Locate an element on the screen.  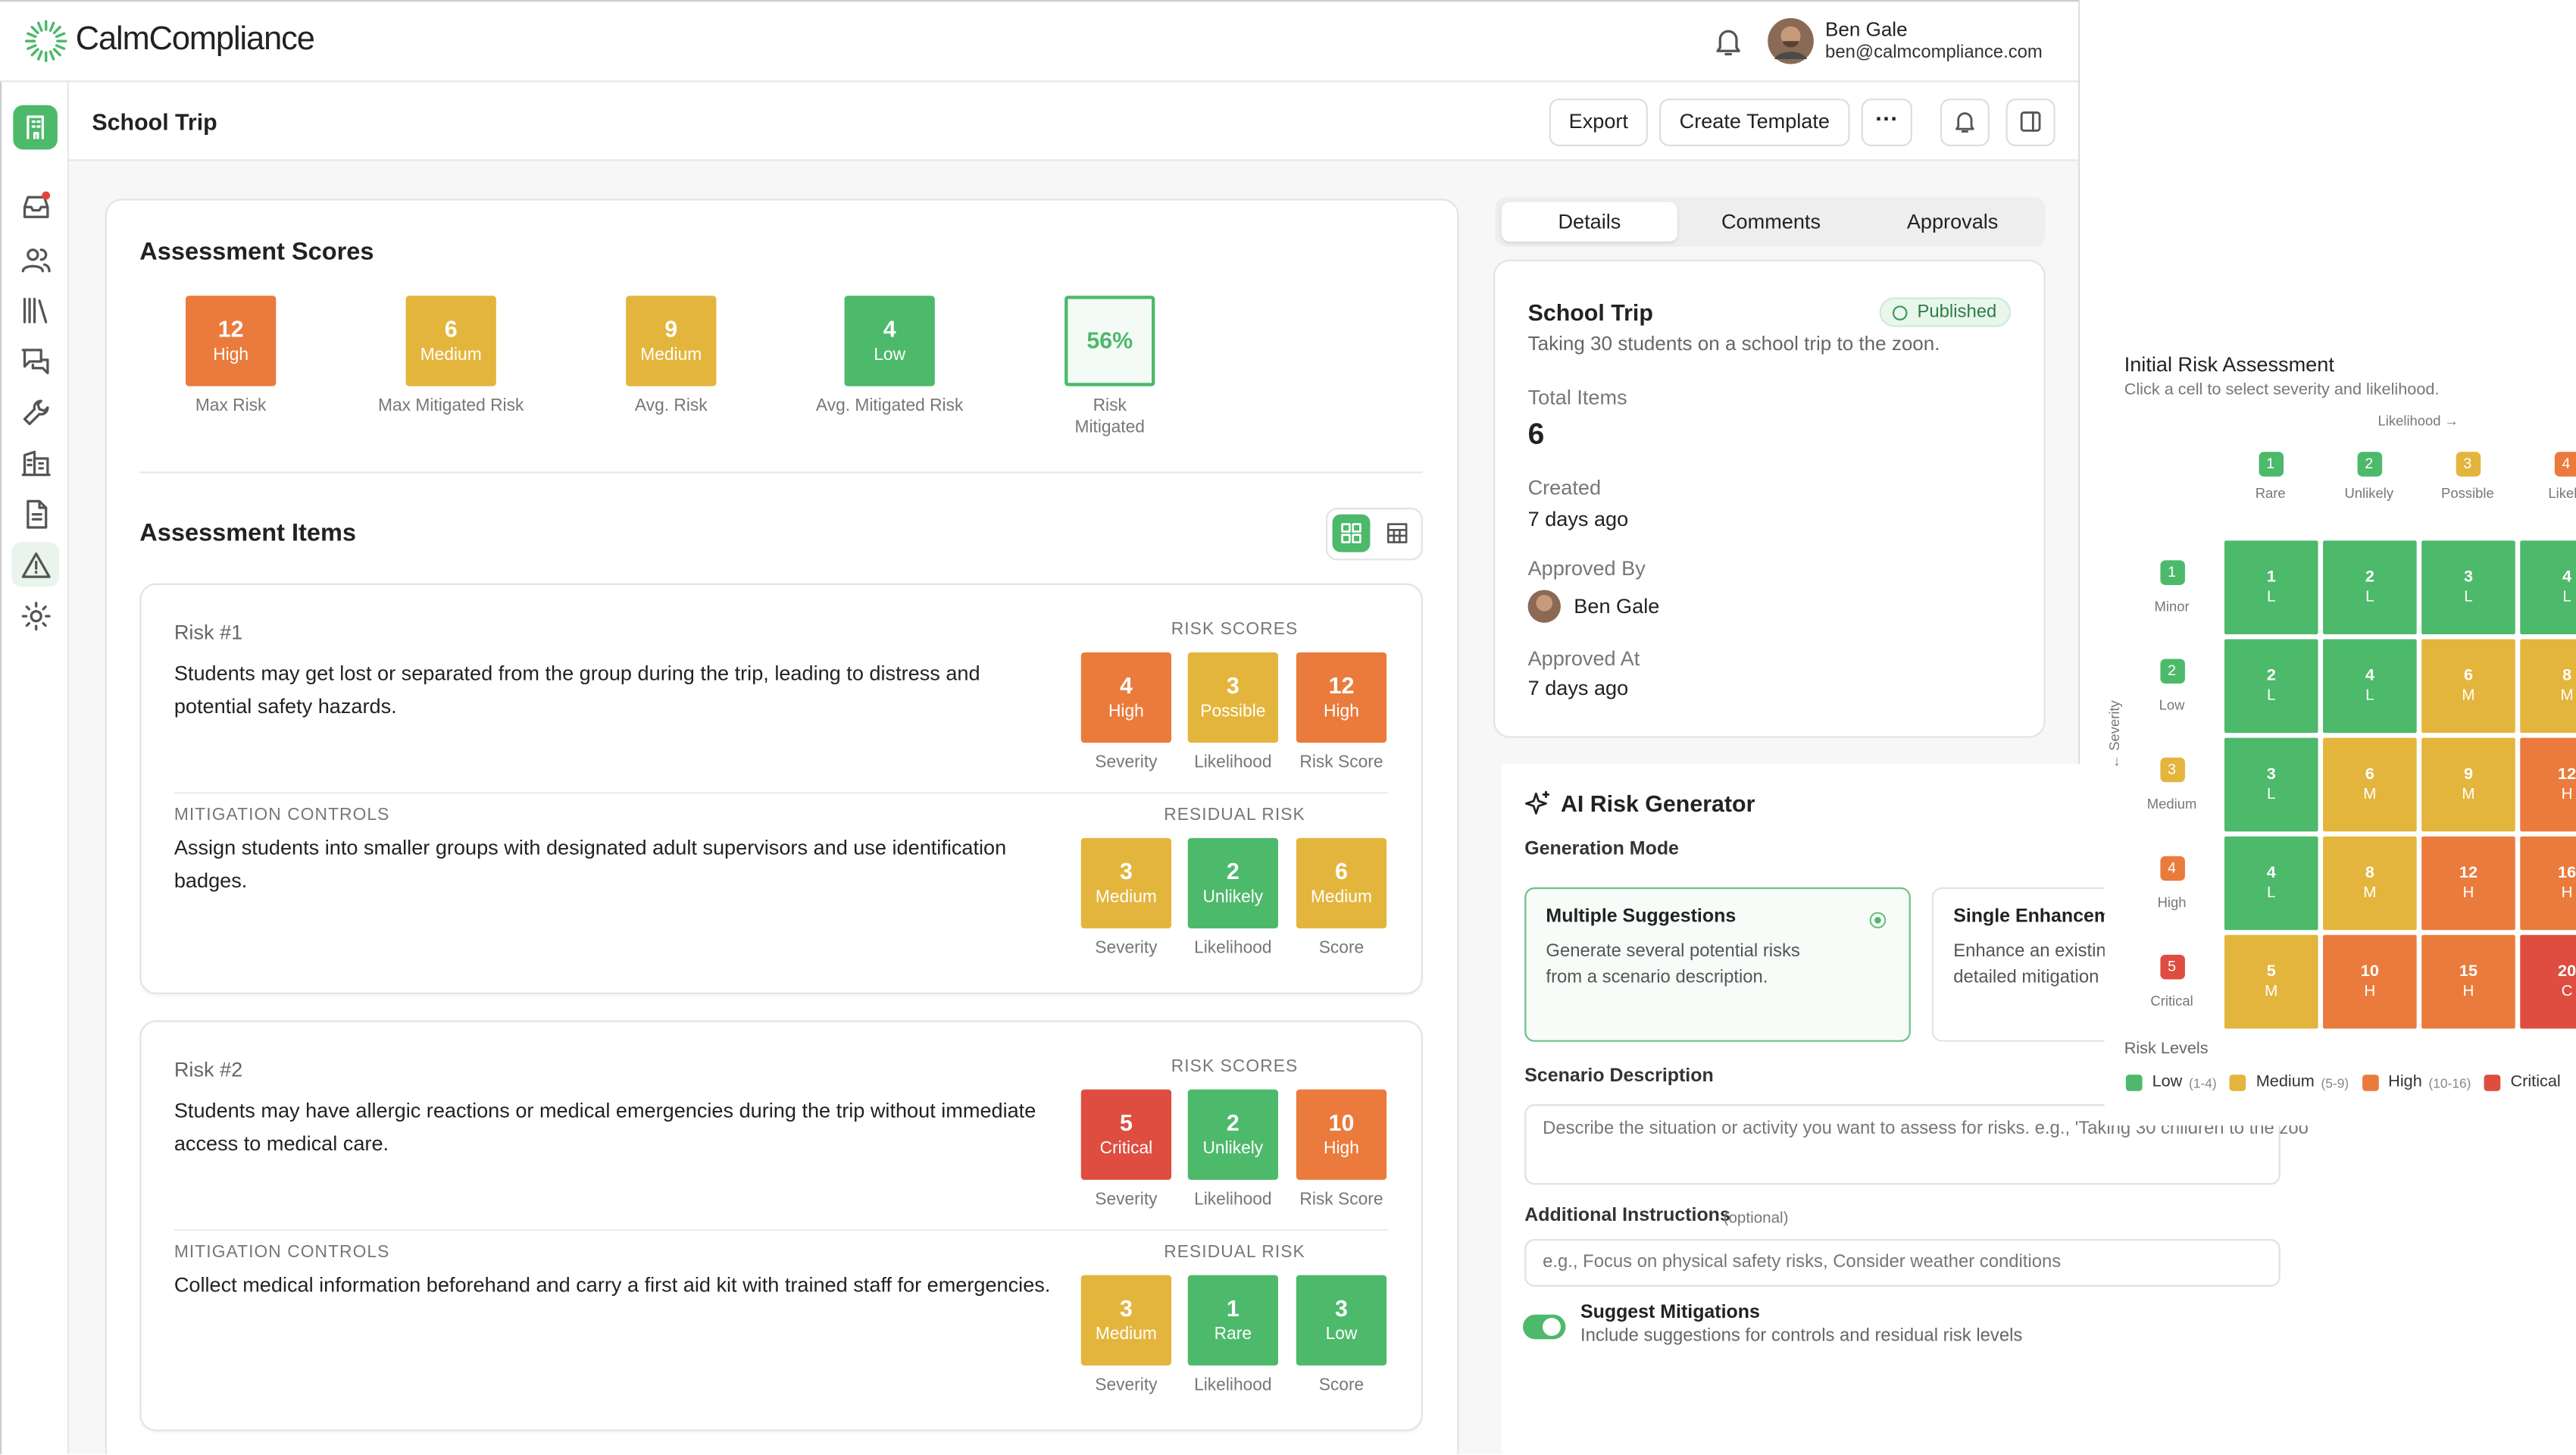
tab: Details is located at coordinates (1589, 222).